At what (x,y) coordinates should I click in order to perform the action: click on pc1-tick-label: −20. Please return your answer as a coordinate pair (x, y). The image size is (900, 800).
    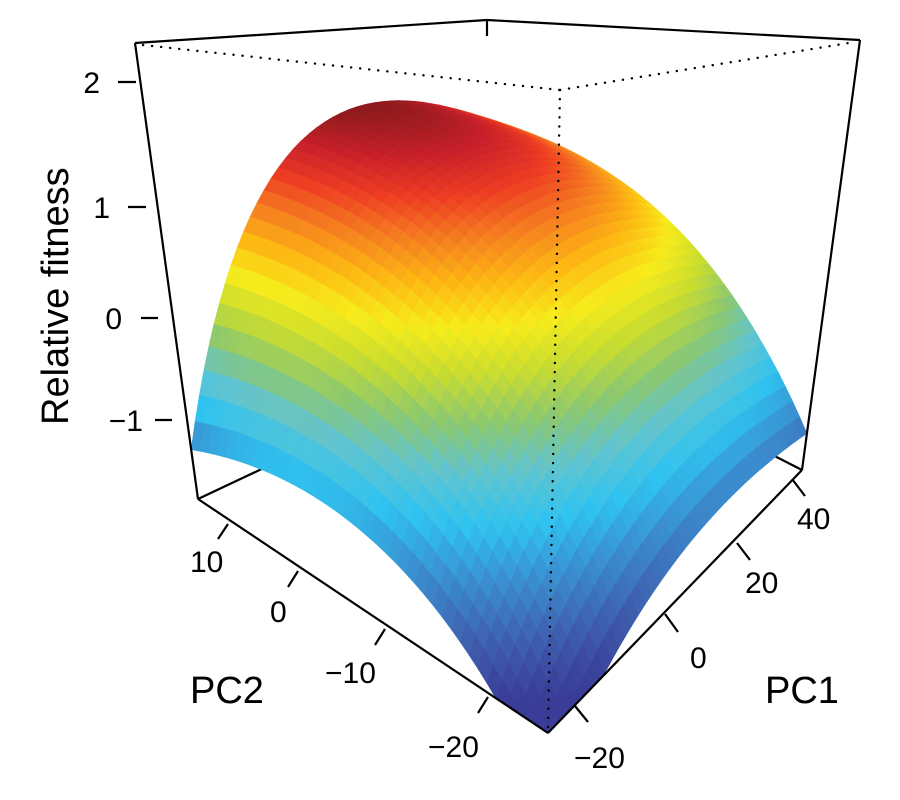
    Looking at the image, I should click on (599, 758).